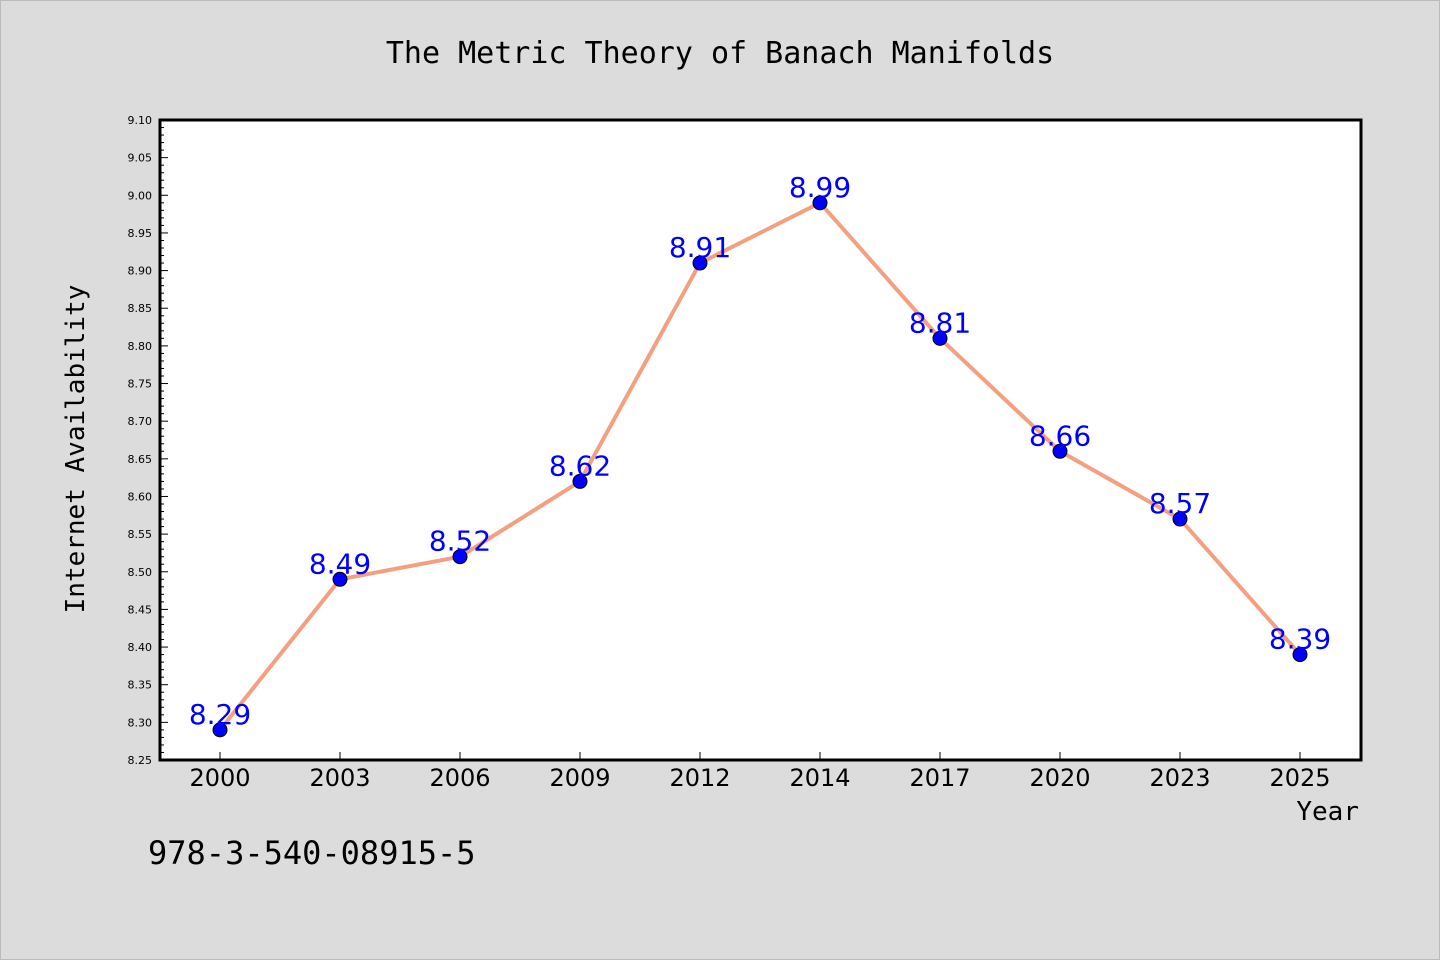  What do you see at coordinates (1179, 778) in the screenshot?
I see `x-tick-label: 2023` at bounding box center [1179, 778].